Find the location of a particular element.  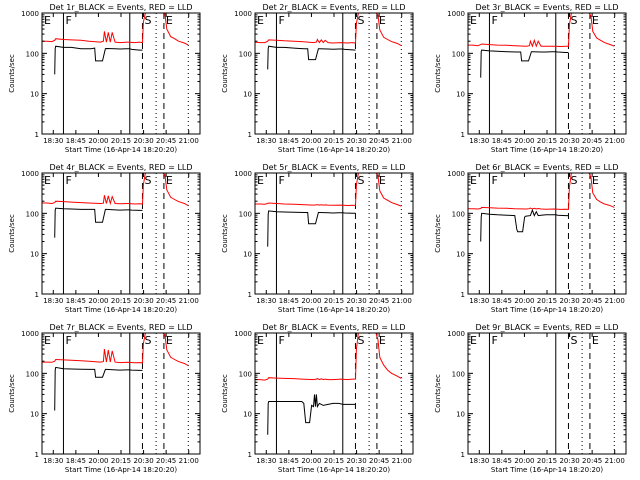

panel-title: Det 2r_BLACK = Events, RED = LLD is located at coordinates (333, 7).